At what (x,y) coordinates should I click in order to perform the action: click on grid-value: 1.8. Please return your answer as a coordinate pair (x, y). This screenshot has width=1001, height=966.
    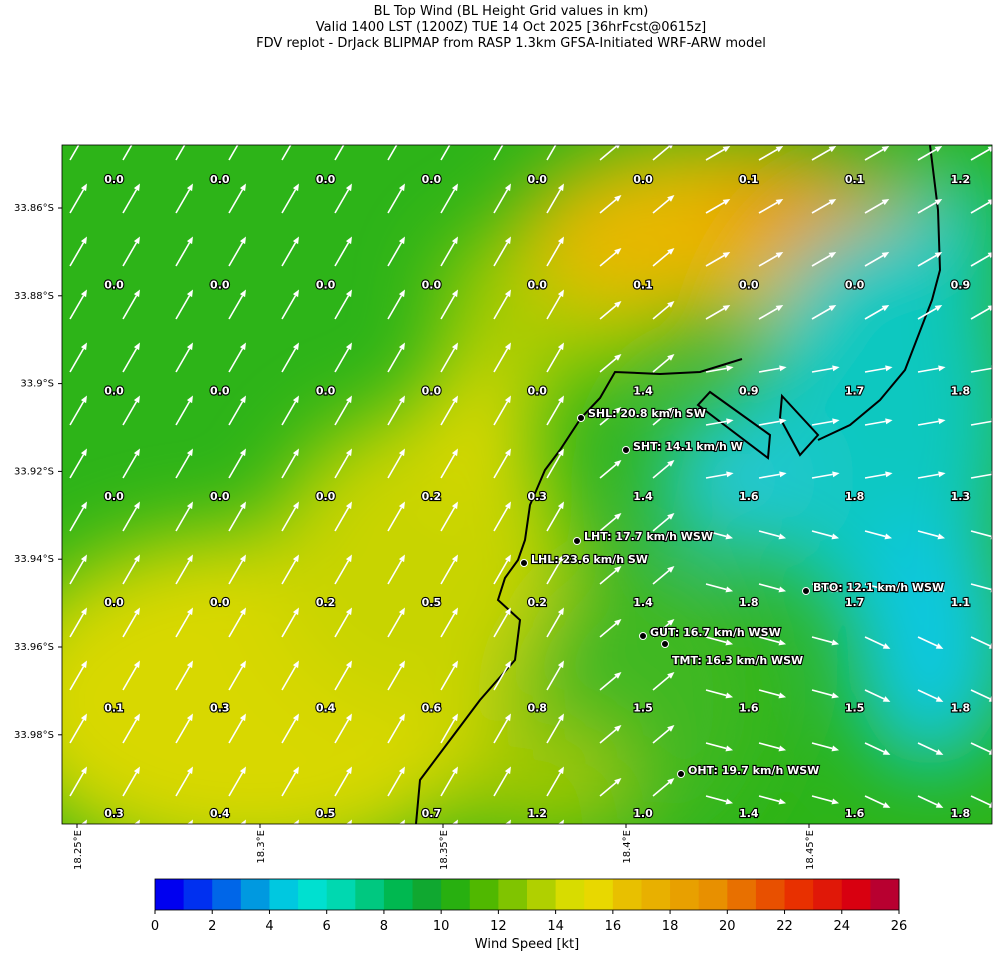
    Looking at the image, I should click on (855, 496).